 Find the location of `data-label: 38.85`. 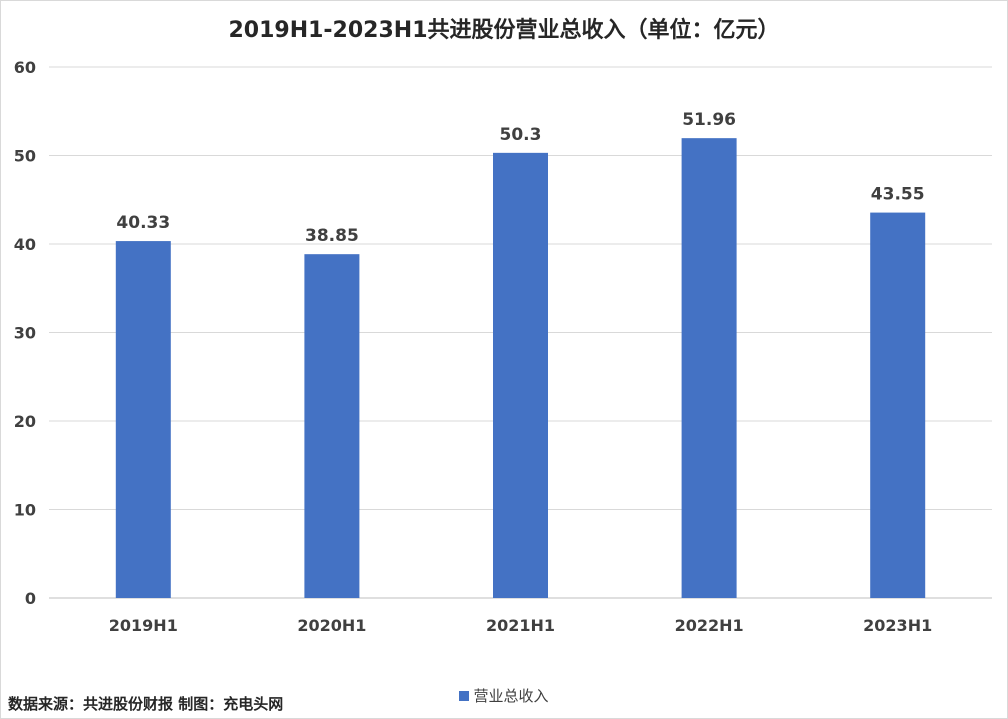

data-label: 38.85 is located at coordinates (332, 236).